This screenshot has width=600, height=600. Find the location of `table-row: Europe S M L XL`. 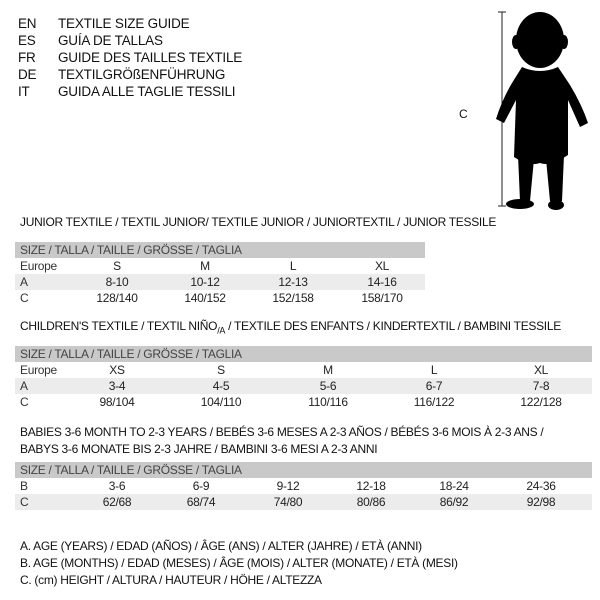

table-row: Europe S M L XL is located at coordinates (220, 266).